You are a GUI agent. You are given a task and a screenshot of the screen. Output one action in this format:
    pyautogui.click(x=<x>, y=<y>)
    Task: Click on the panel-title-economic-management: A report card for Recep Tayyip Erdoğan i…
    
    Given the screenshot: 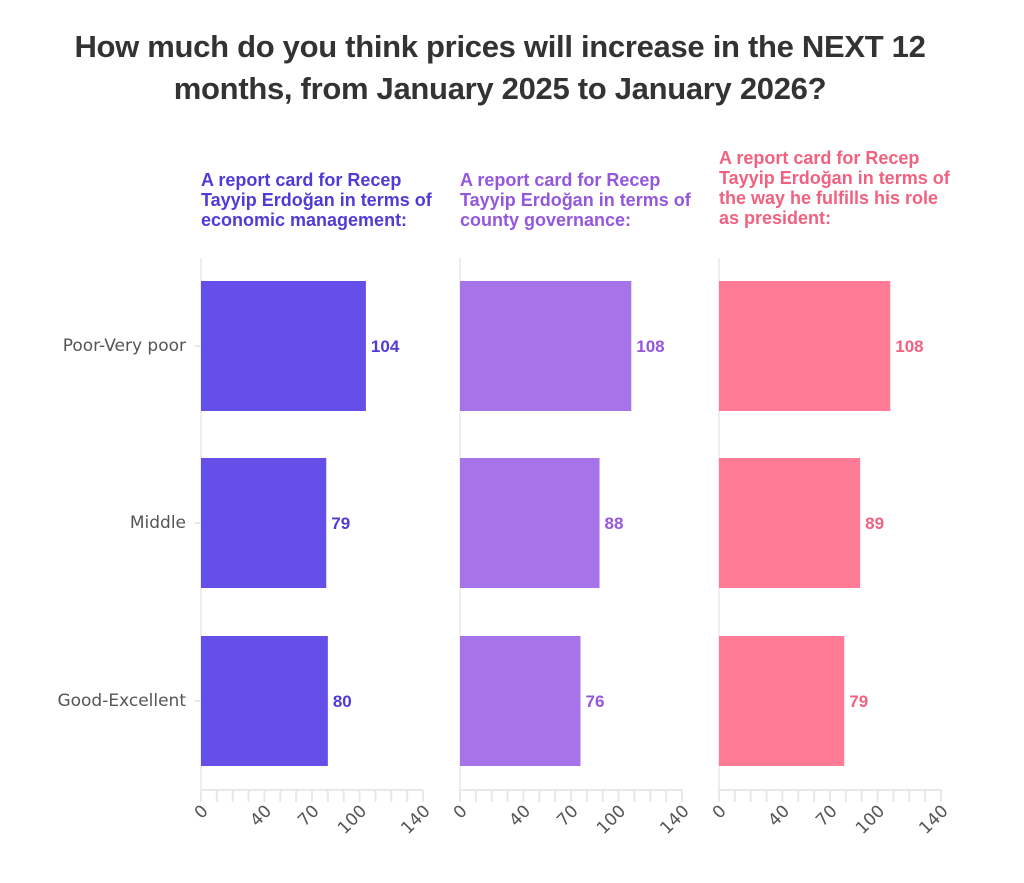 What is the action you would take?
    pyautogui.click(x=316, y=200)
    